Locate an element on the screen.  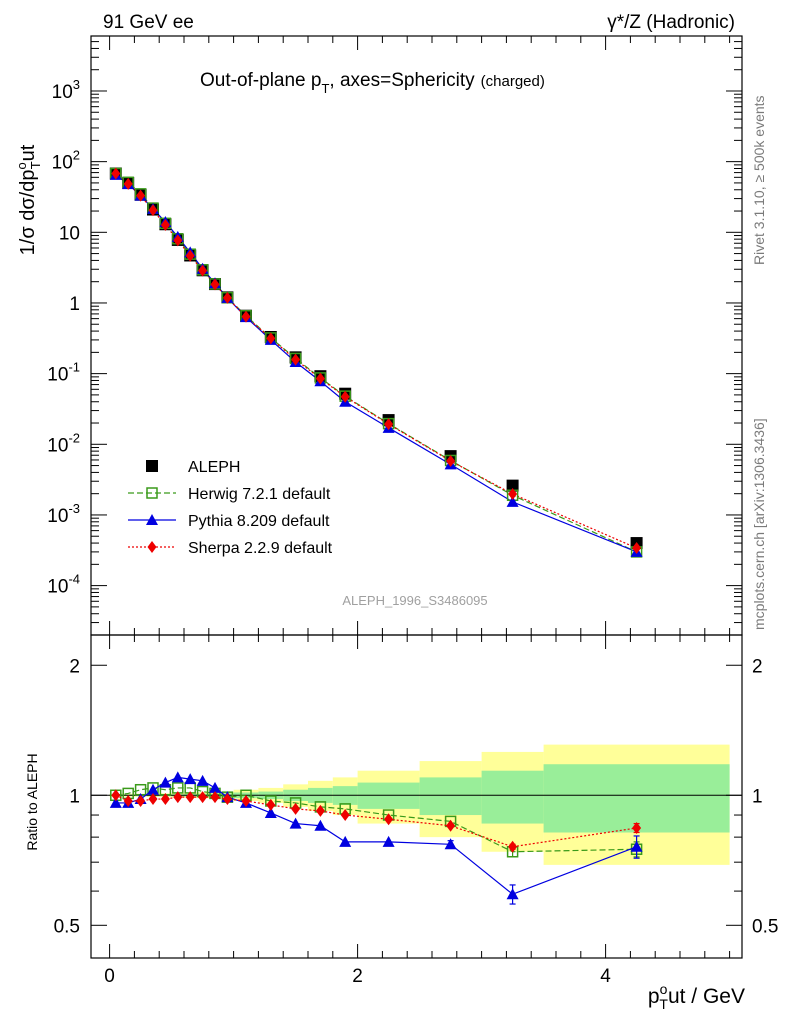
legend-marker-herwig is located at coordinates (152, 493).